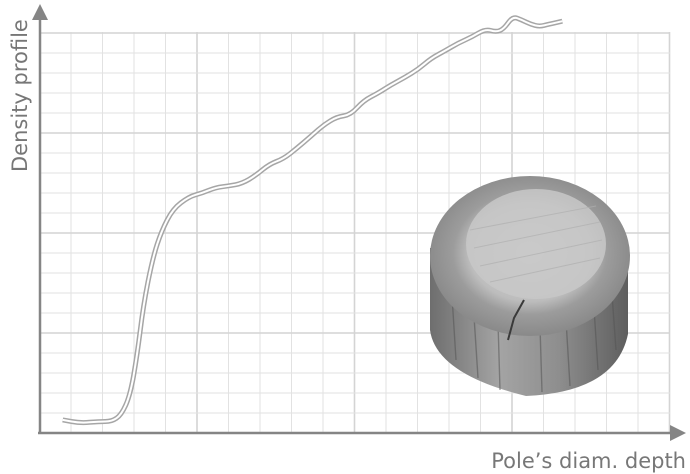  I want to click on wood-pole-photo, so click(530, 286).